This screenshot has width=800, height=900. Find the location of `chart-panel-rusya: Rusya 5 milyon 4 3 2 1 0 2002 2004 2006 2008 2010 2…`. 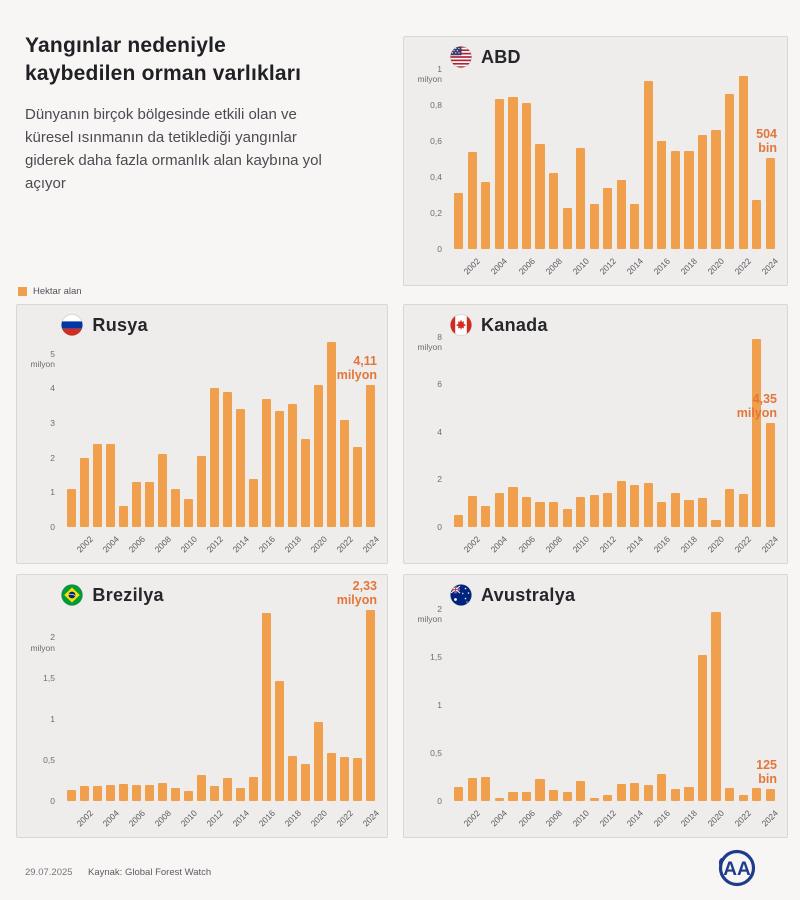

chart-panel-rusya: Rusya 5 milyon 4 3 2 1 0 2002 2004 2006 2008 2010 2… is located at coordinates (202, 434).